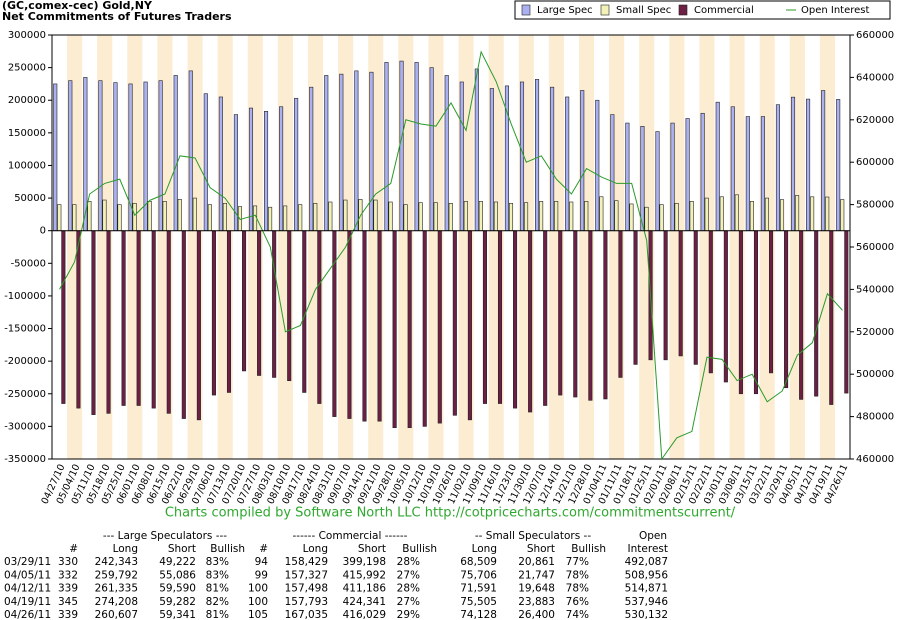 This screenshot has width=900, height=620. Describe the element at coordinates (643, 10) in the screenshot. I see `legend-label: Small Spec` at that location.